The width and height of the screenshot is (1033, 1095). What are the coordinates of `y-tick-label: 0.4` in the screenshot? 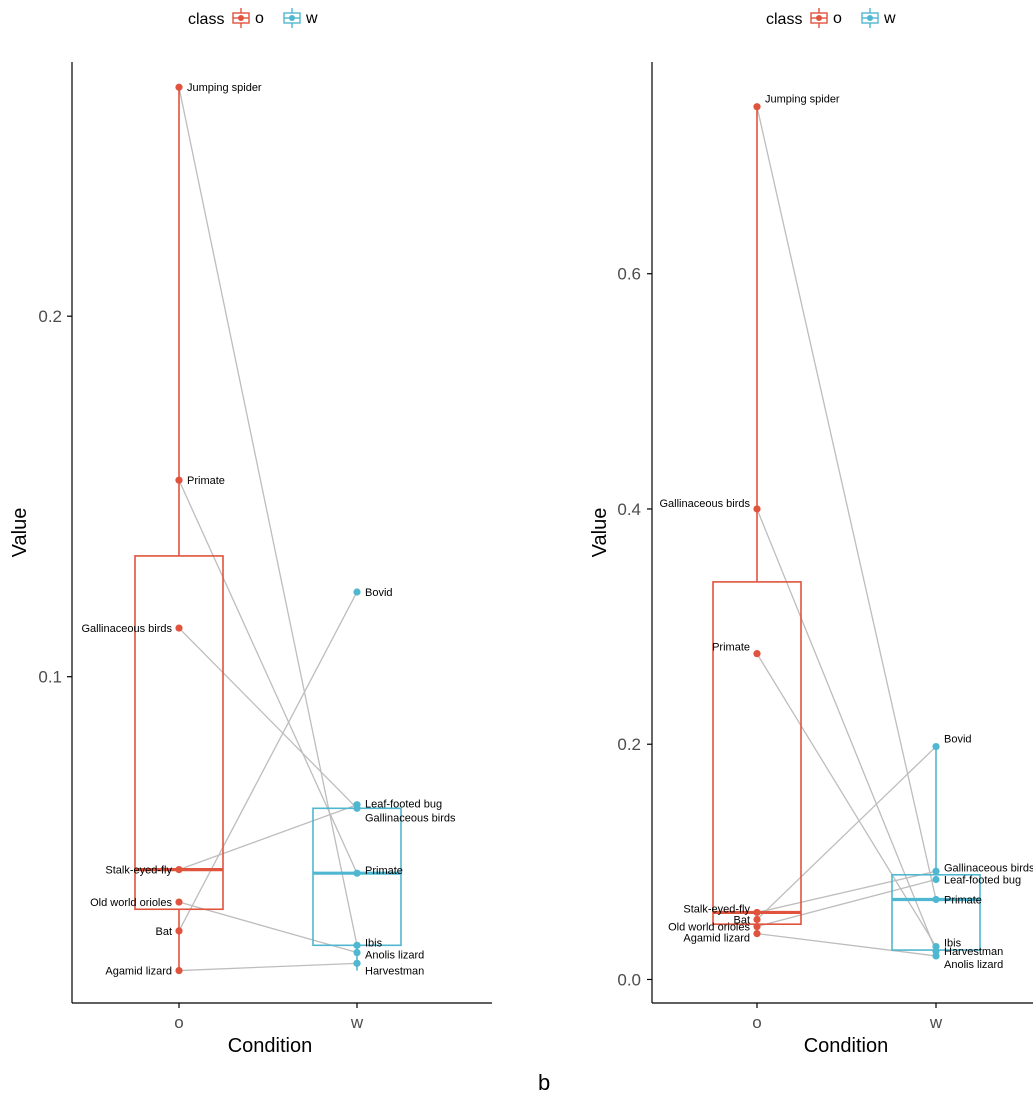 It's located at (629, 509).